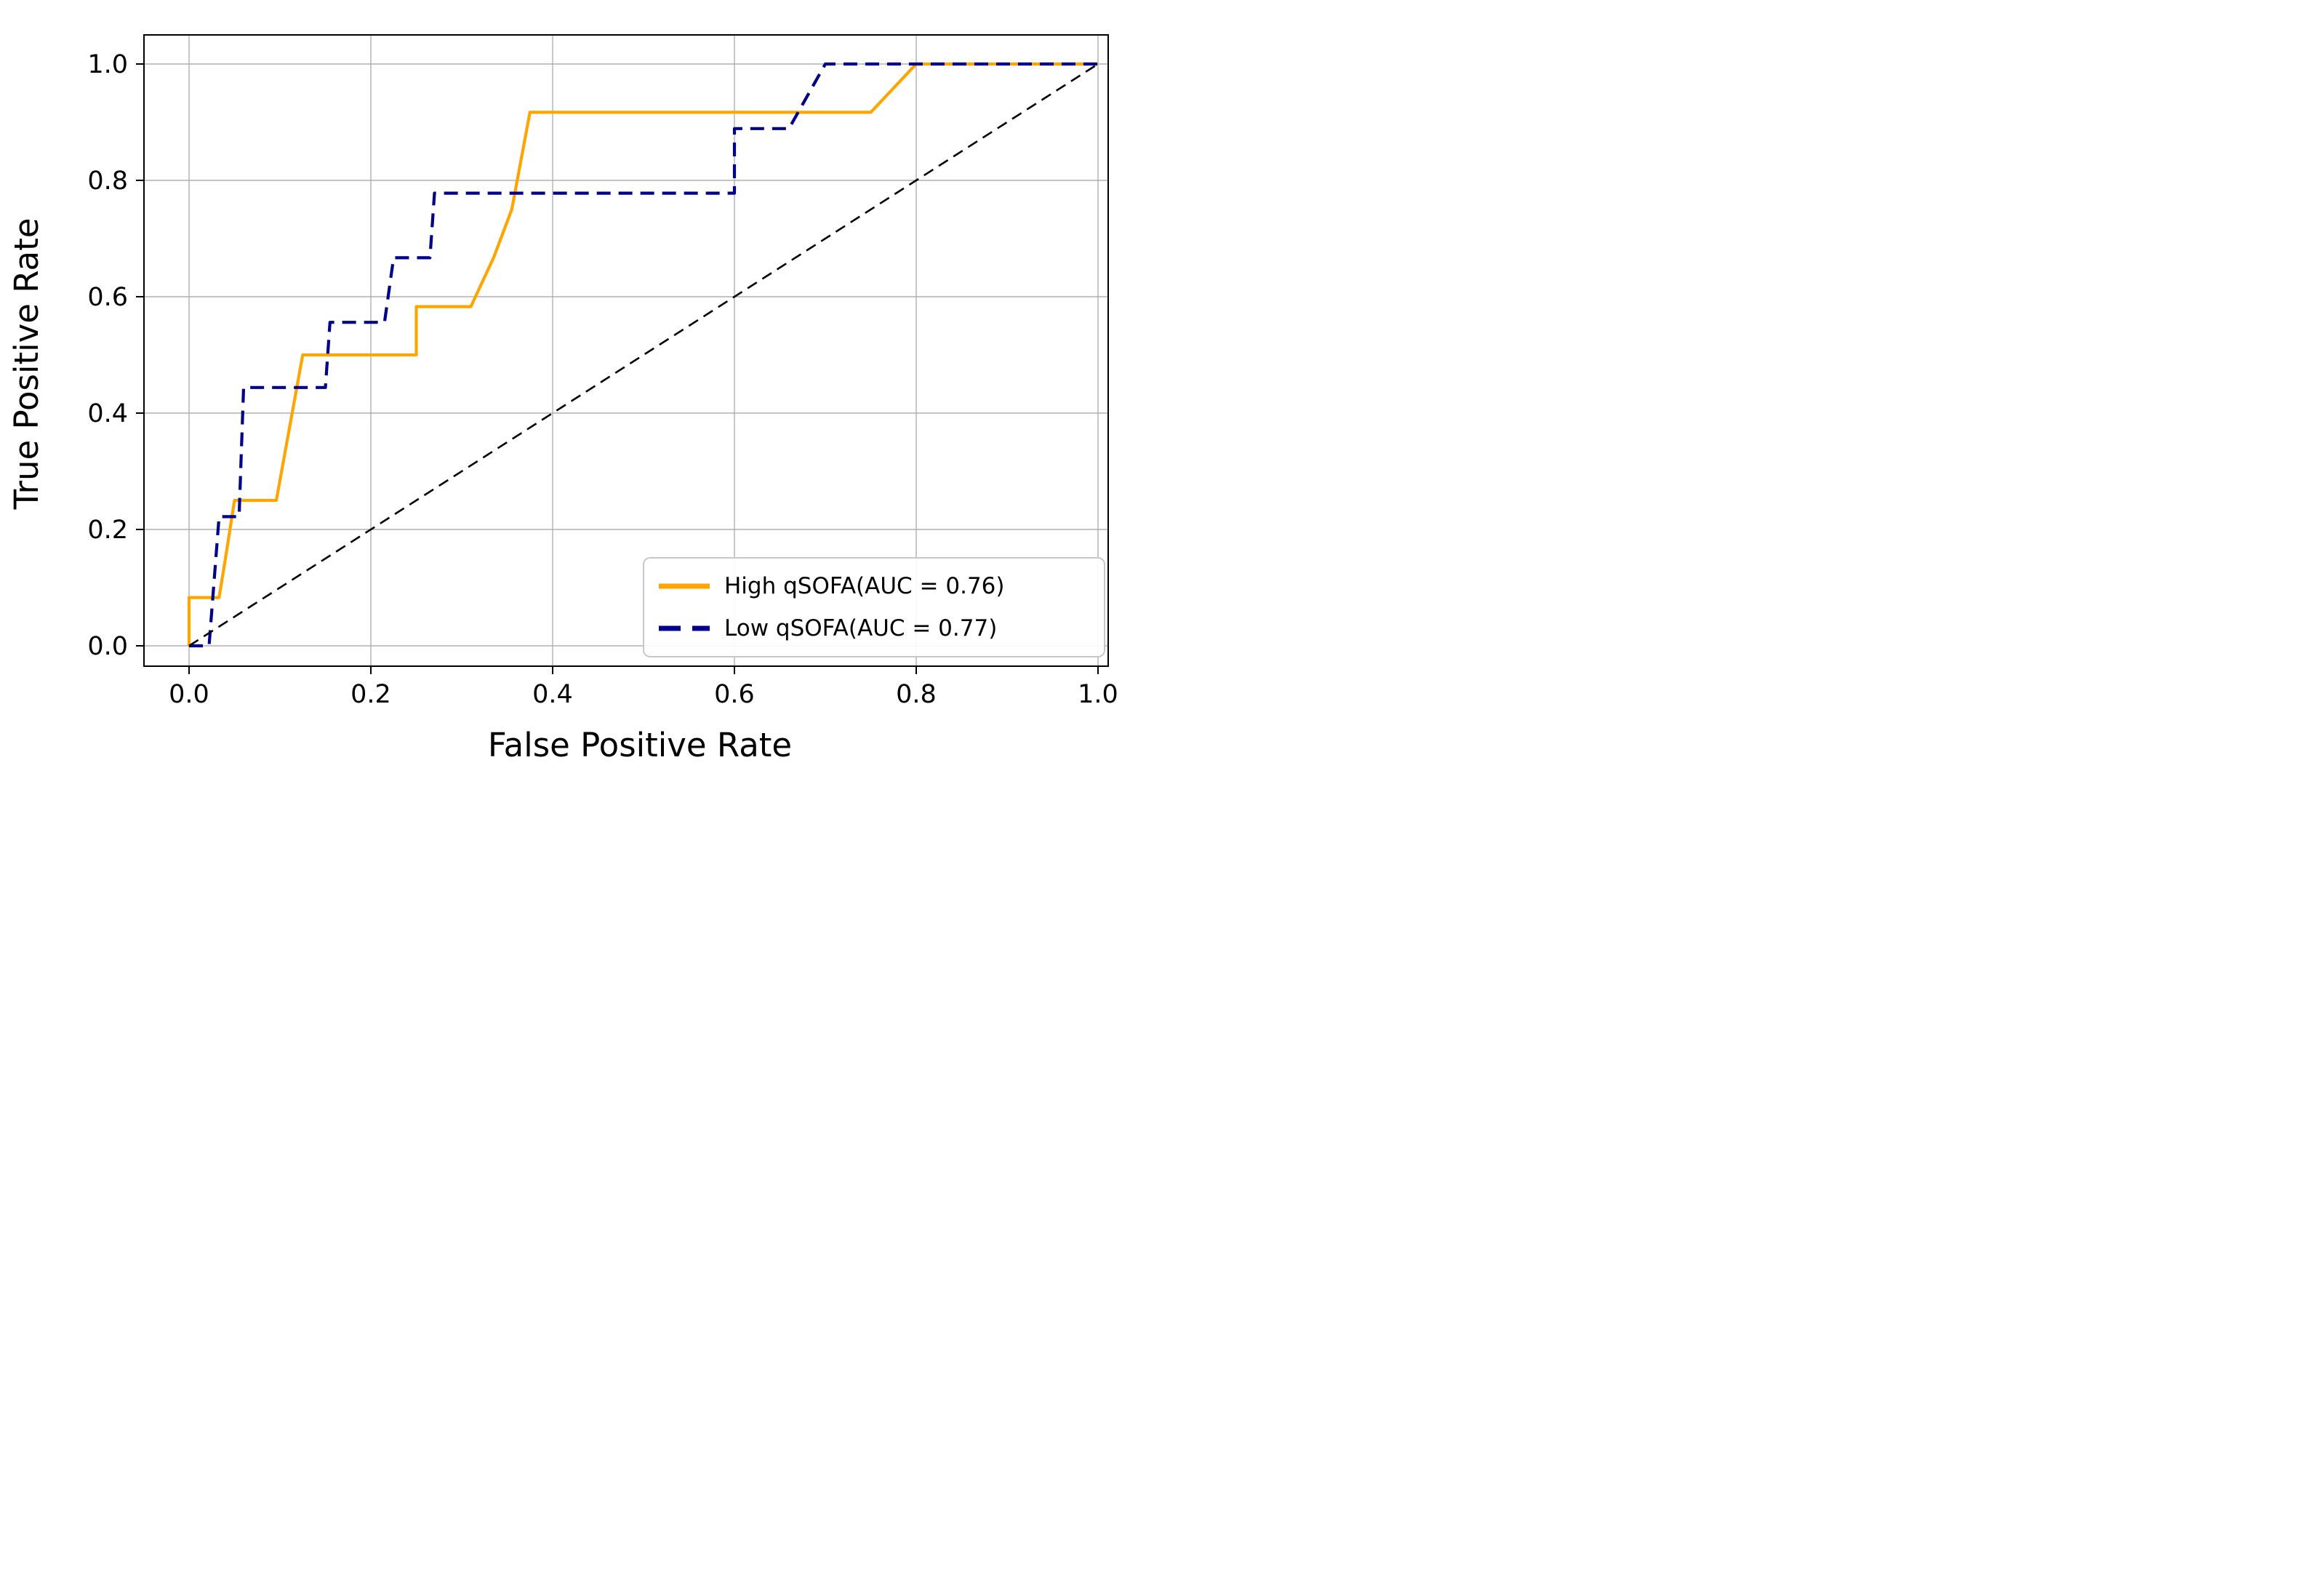 This screenshot has height=1584, width=2324. I want to click on y-tick-label: 1.0, so click(107, 64).